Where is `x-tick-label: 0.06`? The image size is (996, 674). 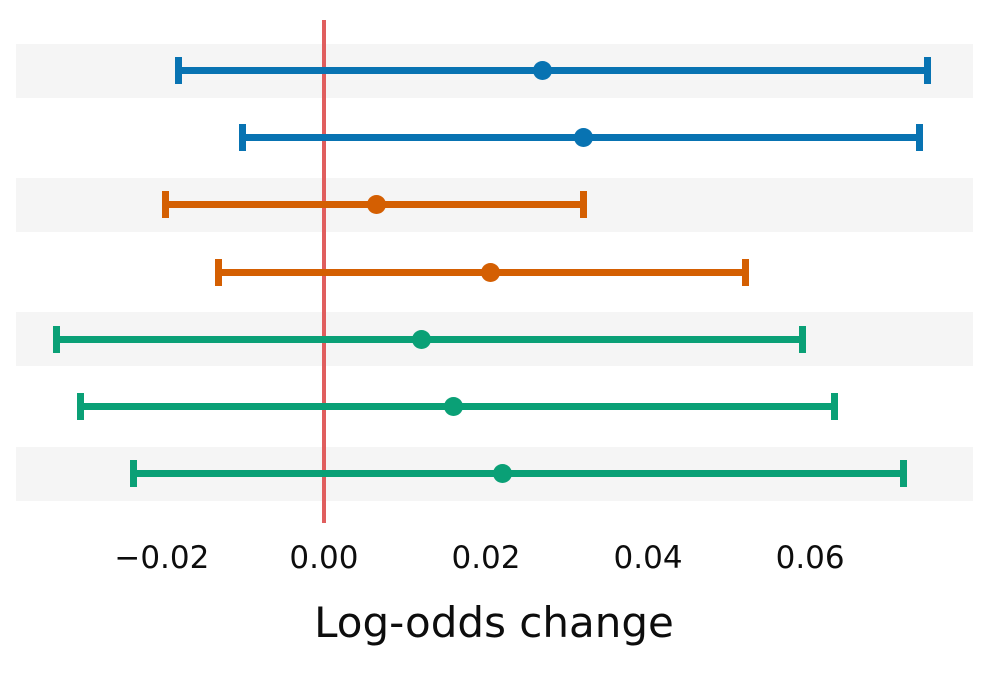 x-tick-label: 0.06 is located at coordinates (810, 558).